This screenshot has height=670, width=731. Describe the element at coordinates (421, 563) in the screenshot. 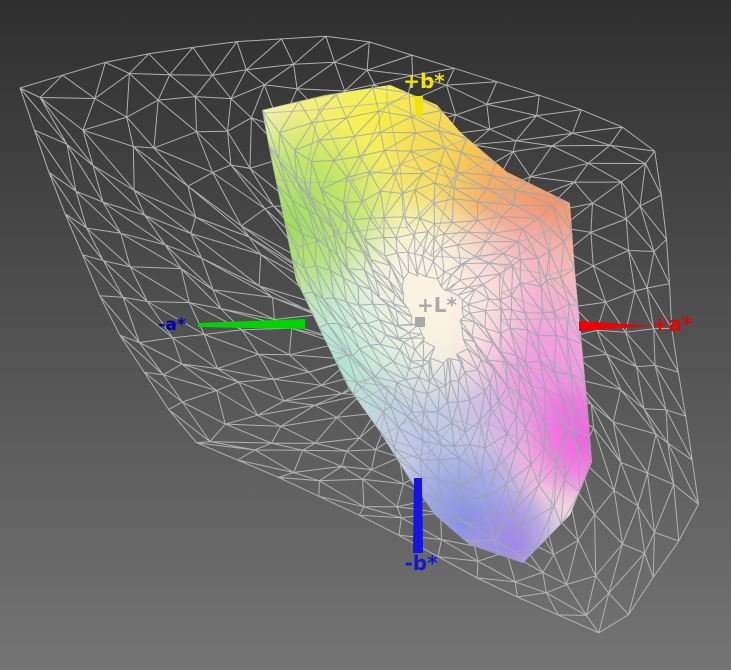

I see `axis-label-minus-b: -b*` at that location.